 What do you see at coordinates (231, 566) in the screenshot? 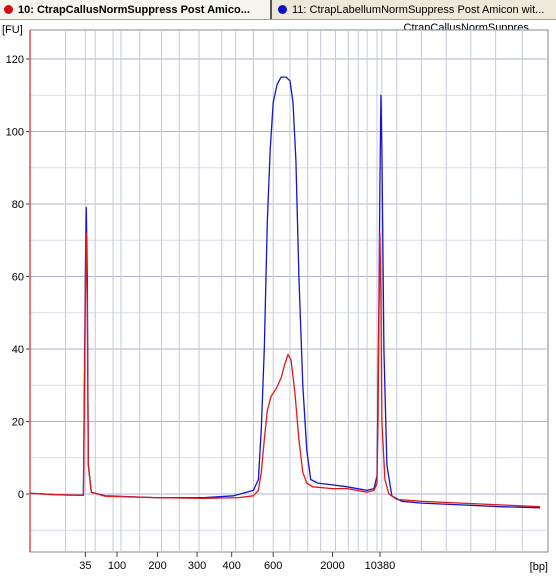
I see `x-tick-label: 400` at bounding box center [231, 566].